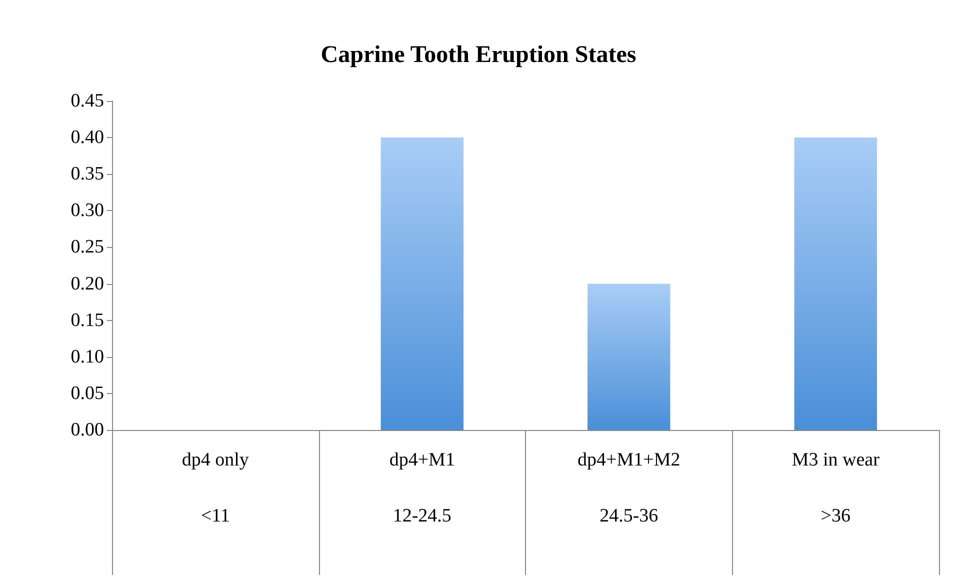 The width and height of the screenshot is (957, 579). I want to click on y-tick-label: 0.45, so click(87, 101).